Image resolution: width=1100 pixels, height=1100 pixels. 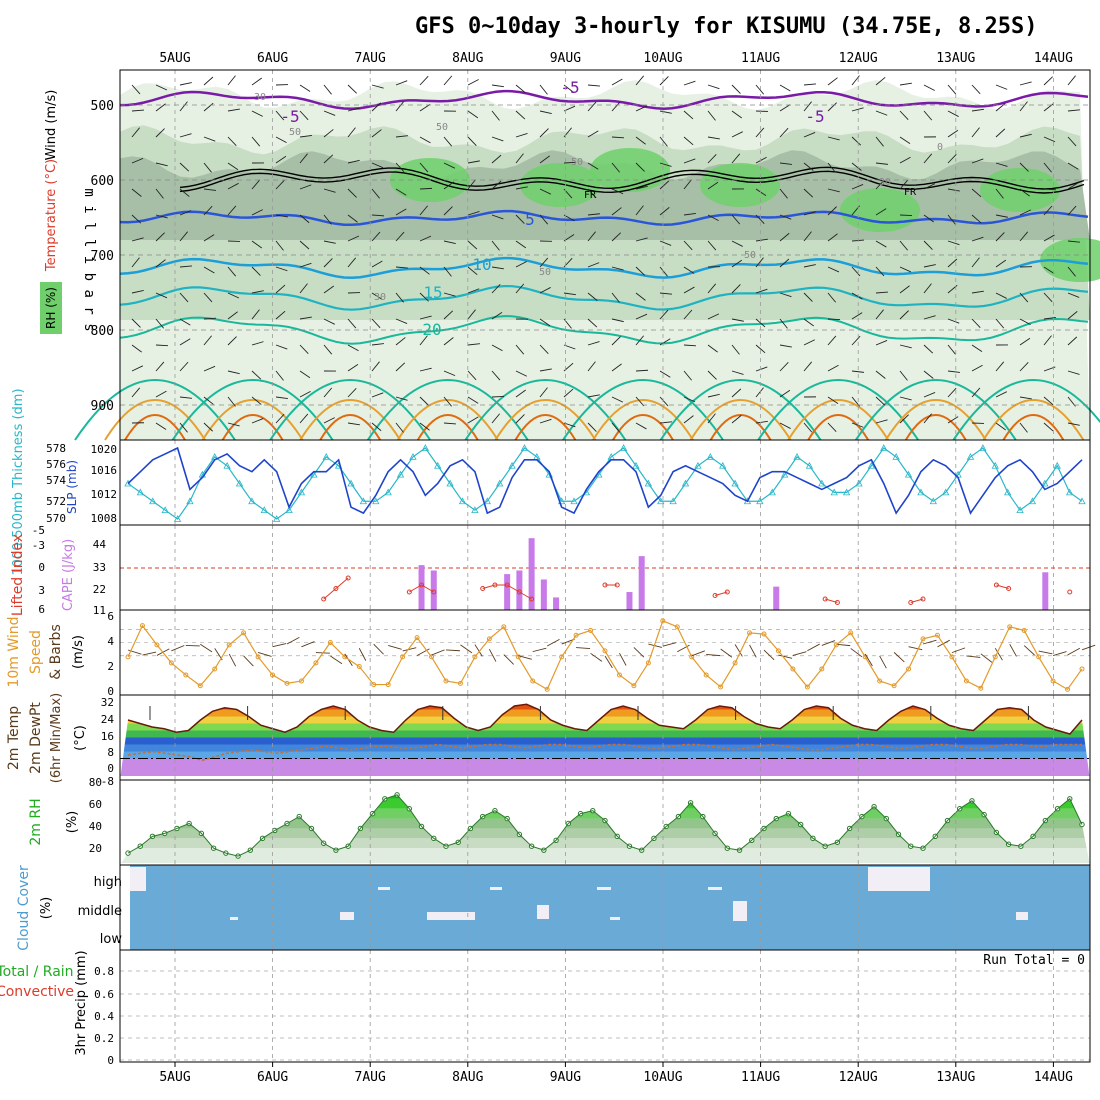 What do you see at coordinates (610, 907) in the screenshot?
I see `cloud-background` at bounding box center [610, 907].